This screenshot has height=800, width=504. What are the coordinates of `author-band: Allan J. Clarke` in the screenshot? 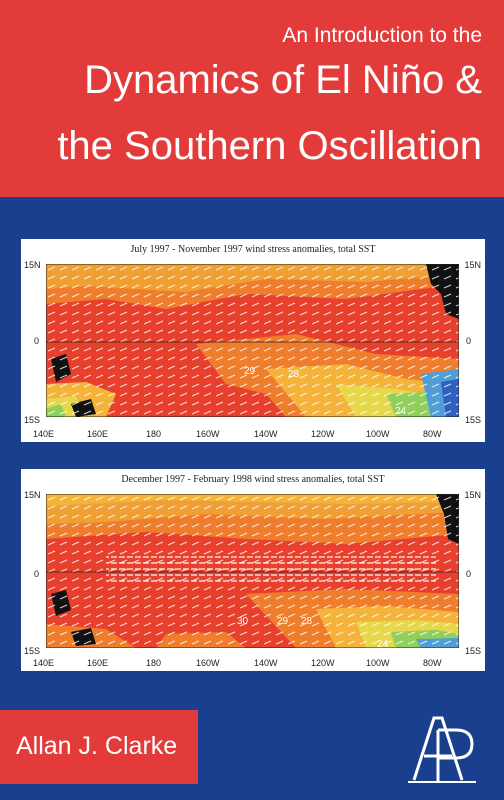 It's located at (99, 747).